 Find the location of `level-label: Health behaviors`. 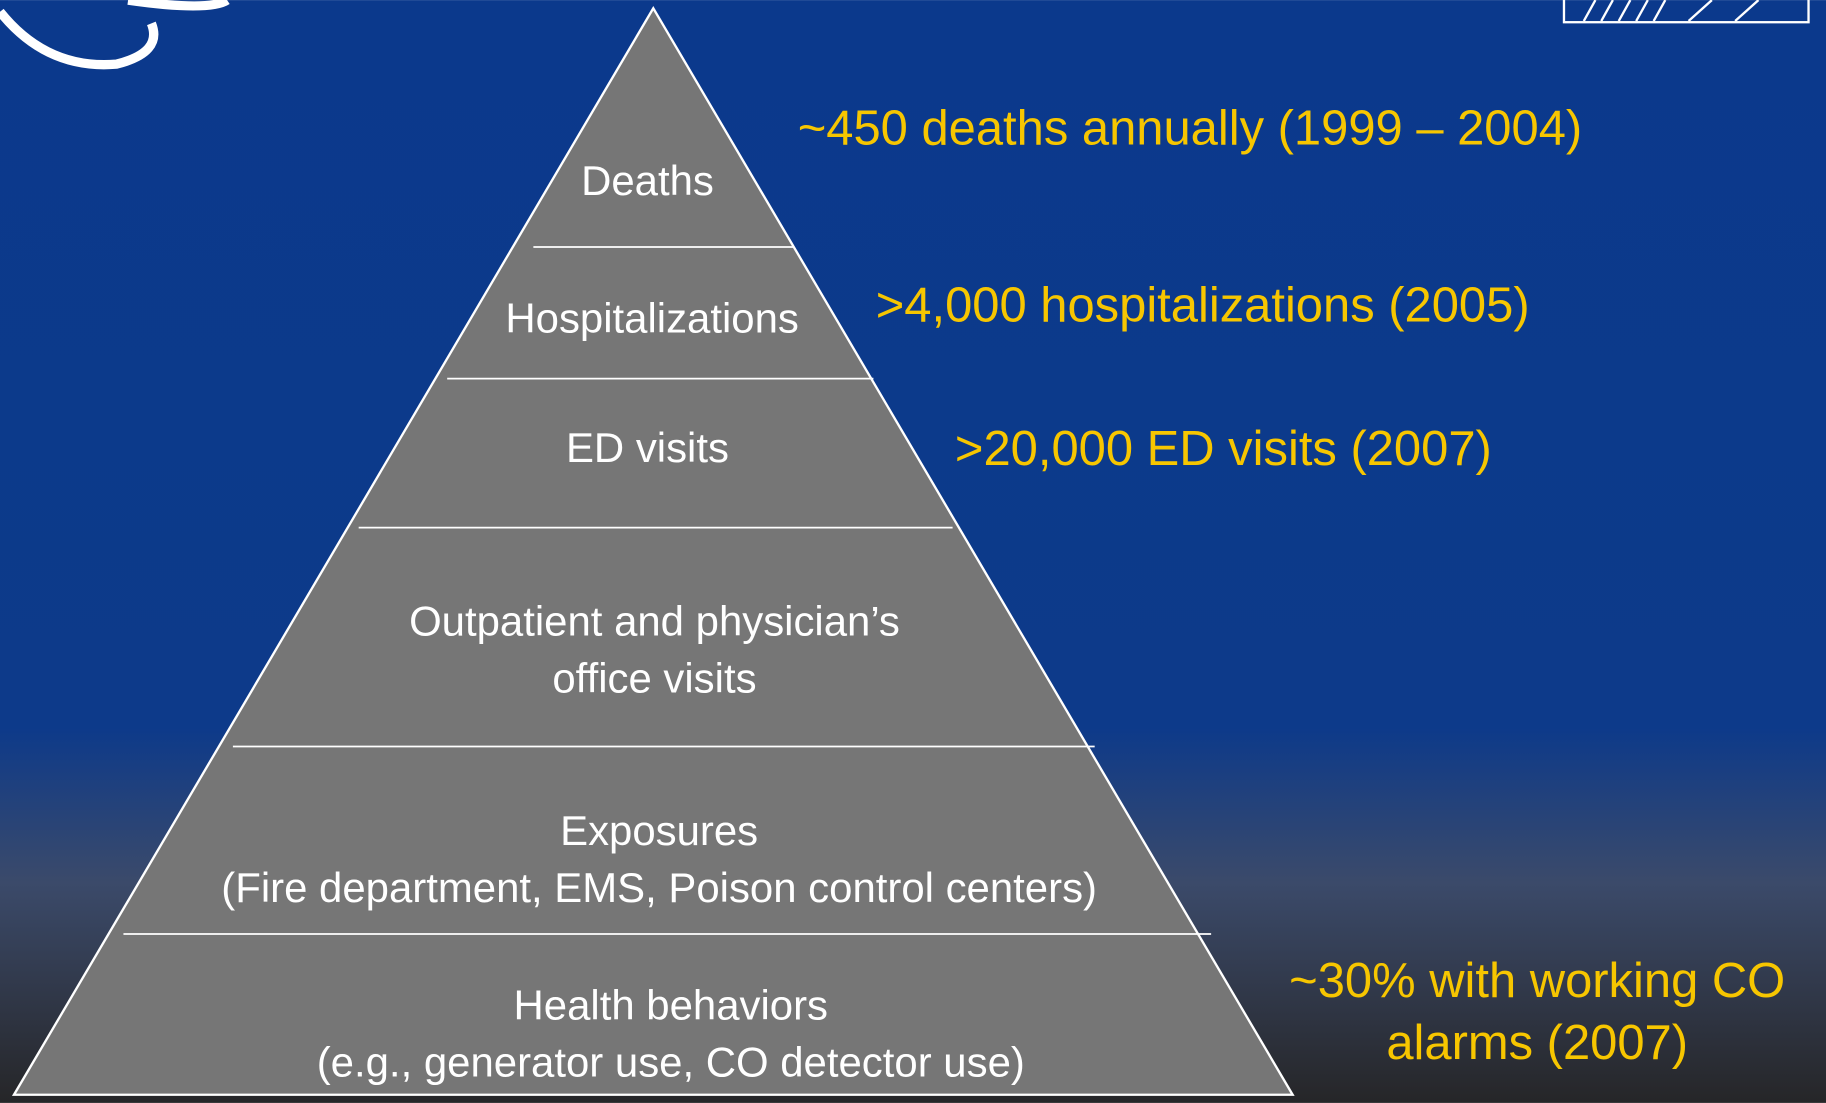

level-label: Health behaviors is located at coordinates (671, 1005).